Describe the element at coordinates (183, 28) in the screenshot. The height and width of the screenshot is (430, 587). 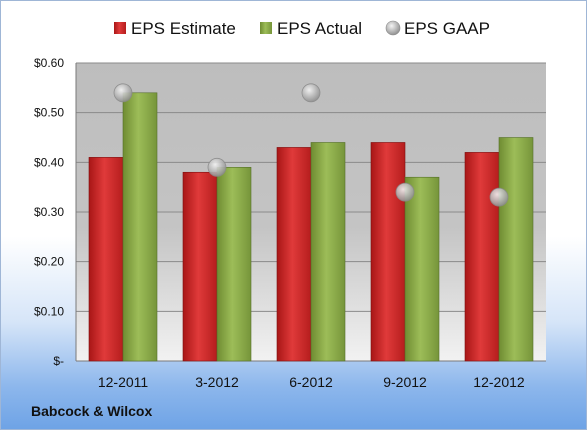
I see `legend-label: EPS Estimate` at that location.